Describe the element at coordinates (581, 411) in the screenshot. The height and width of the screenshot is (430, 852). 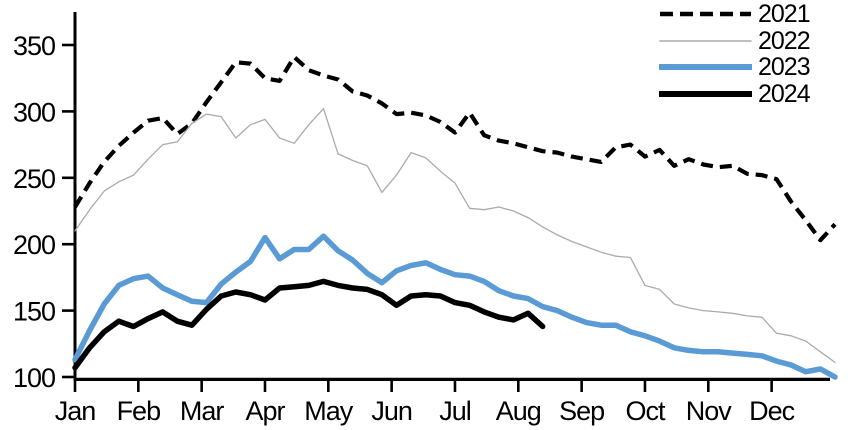
I see `x-axis-tick-label-sep: Sep` at that location.